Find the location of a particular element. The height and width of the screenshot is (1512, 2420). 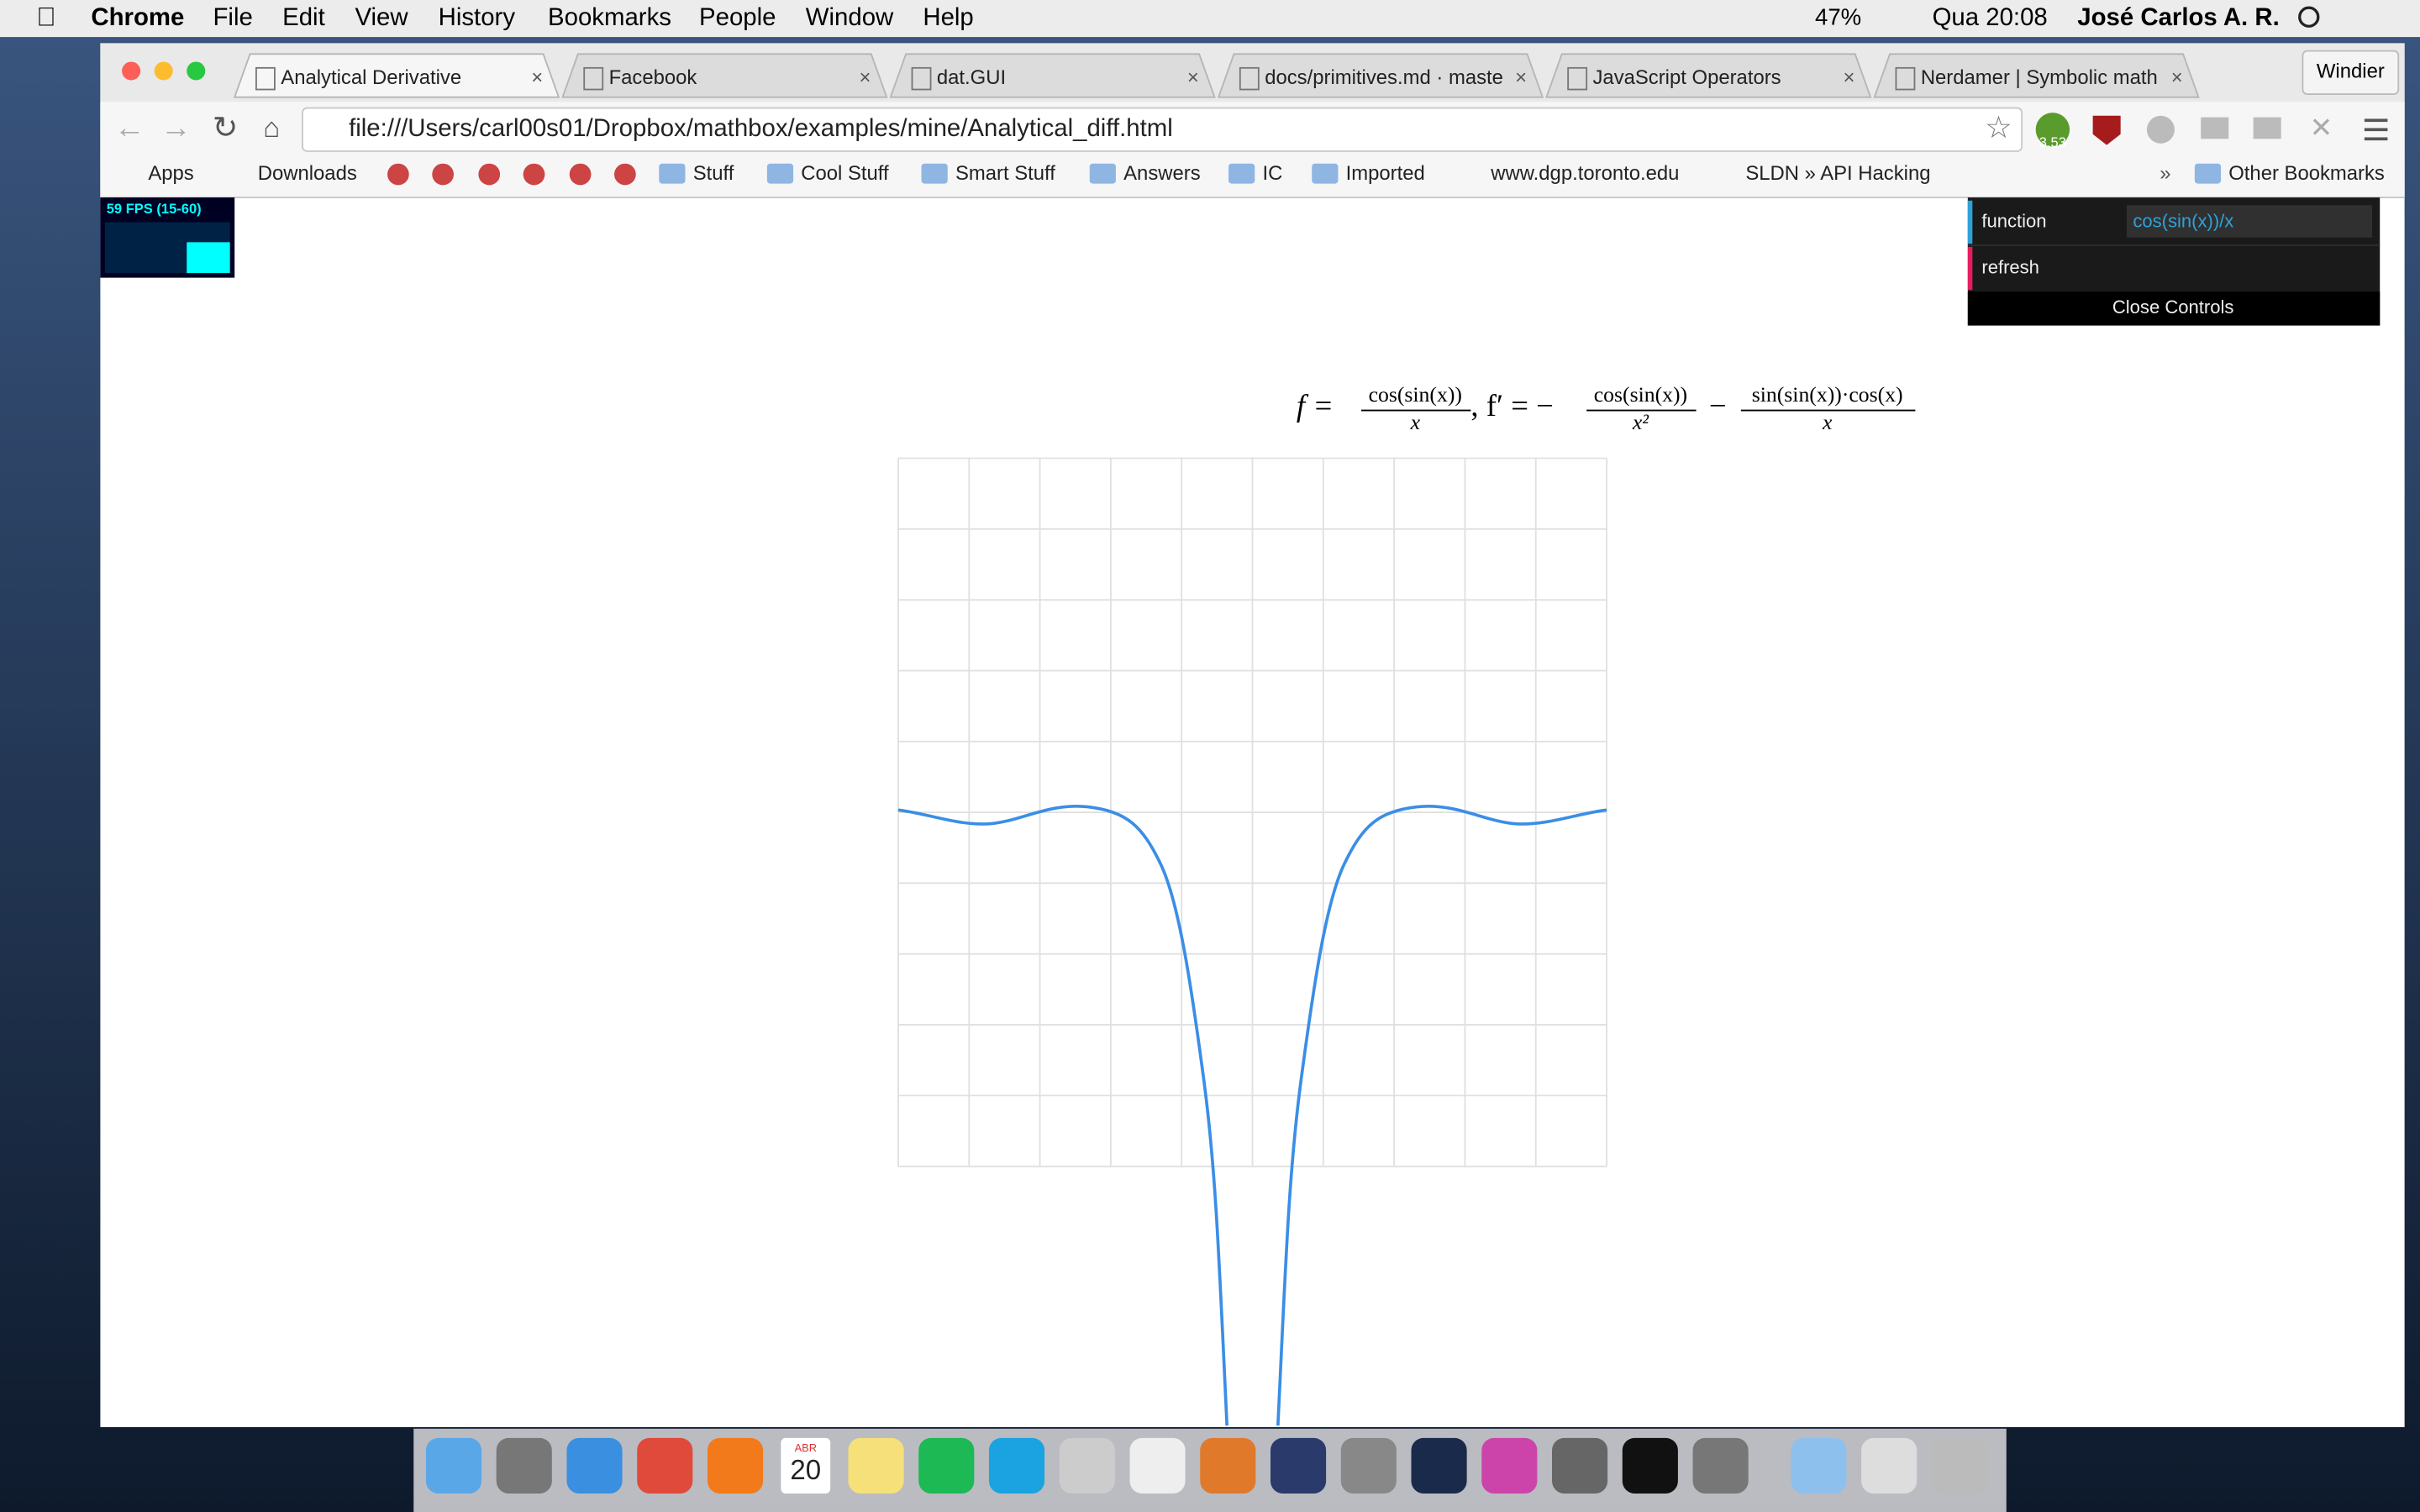

zoom-button is located at coordinates (196, 71).